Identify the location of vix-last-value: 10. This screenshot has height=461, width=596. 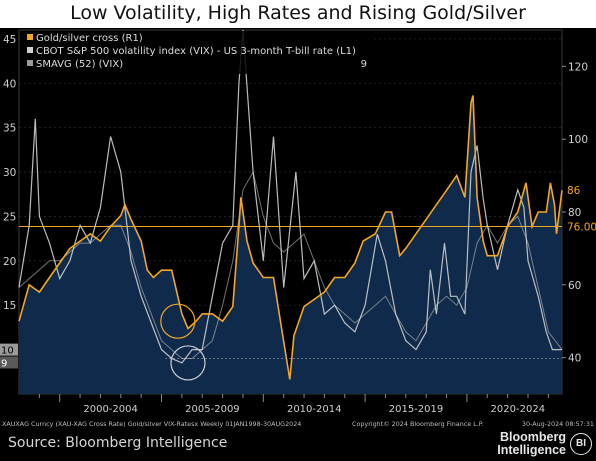
(7, 351).